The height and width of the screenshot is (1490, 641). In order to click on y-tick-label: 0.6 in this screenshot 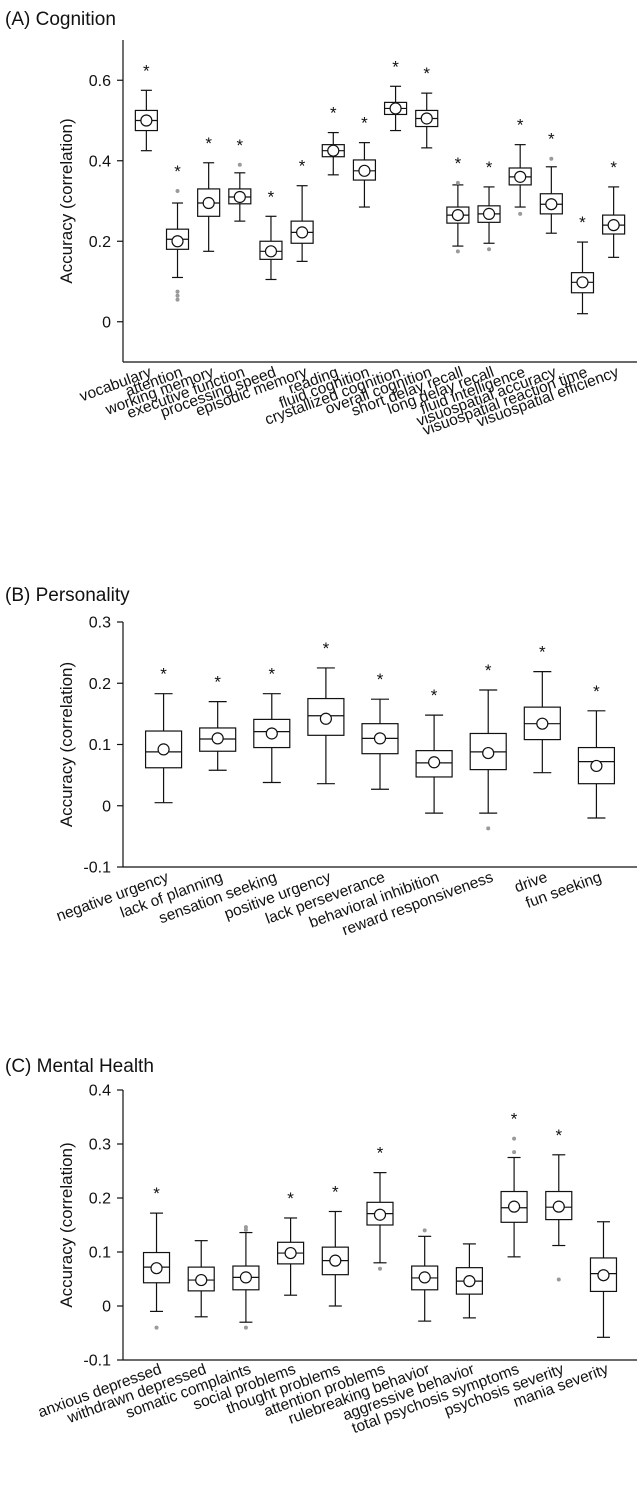, I will do `click(100, 81)`.